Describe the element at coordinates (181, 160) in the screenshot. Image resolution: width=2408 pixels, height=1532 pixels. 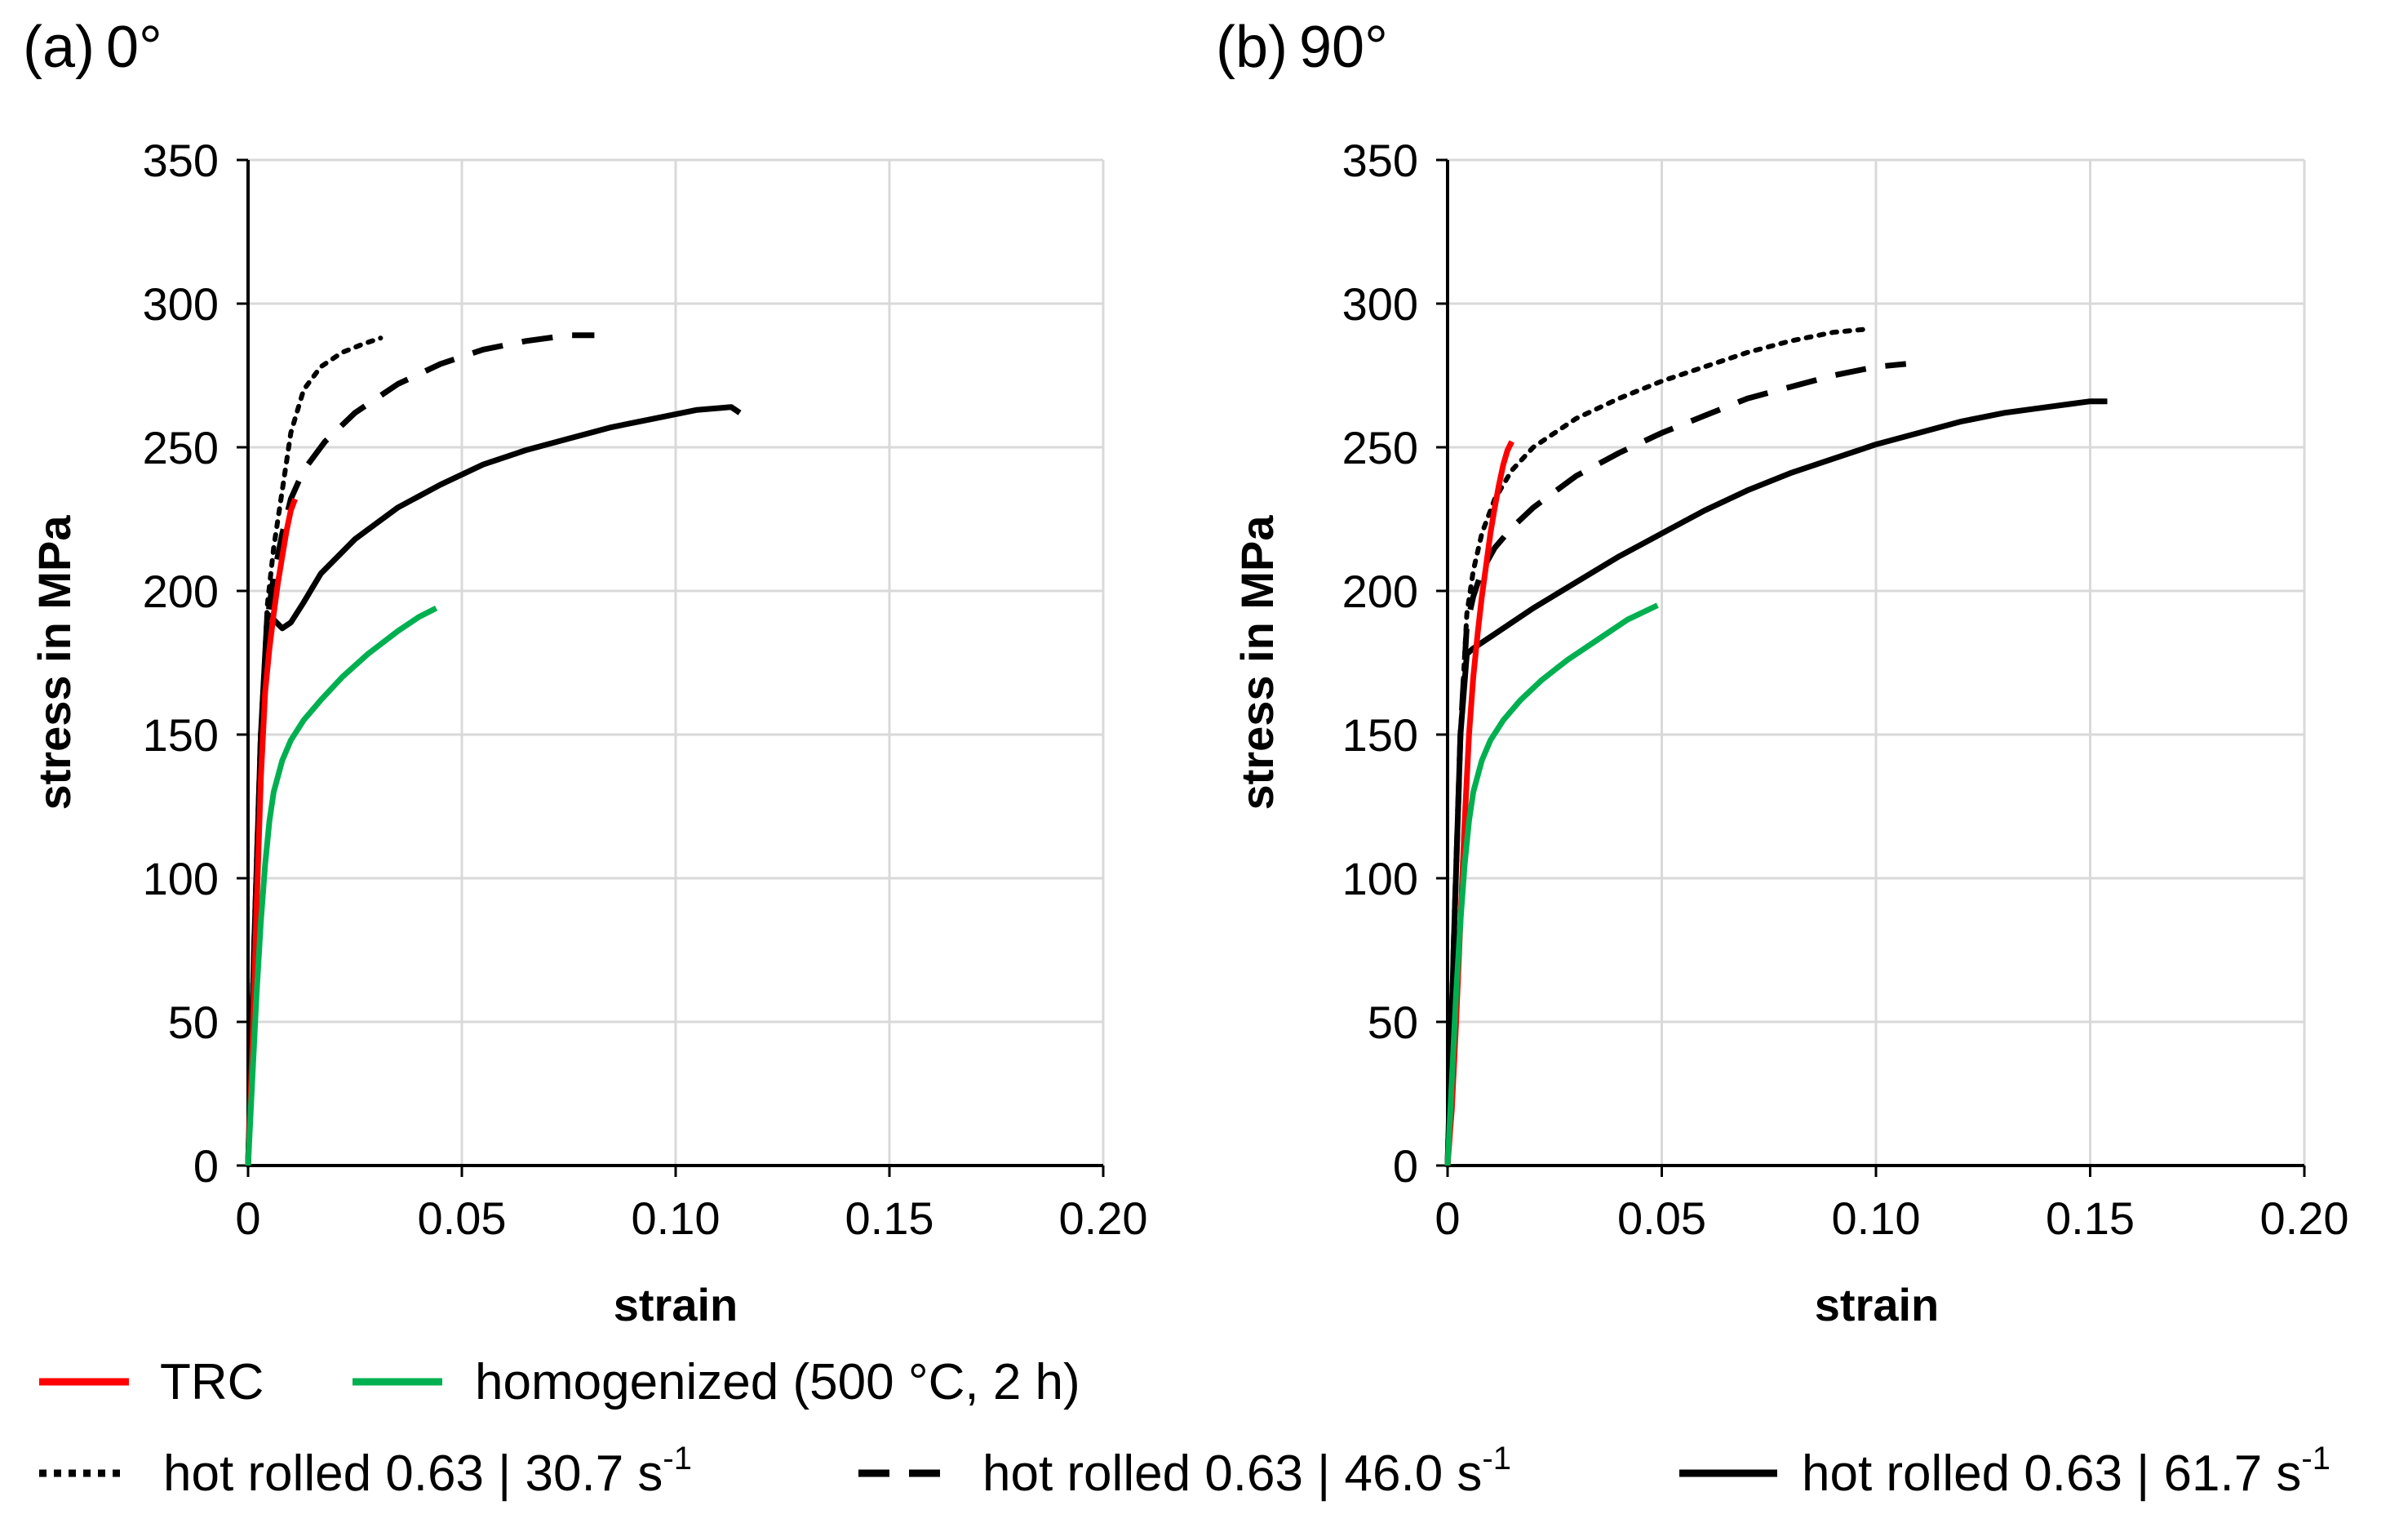
I see `panel-a-ytick-label-7: 350` at that location.